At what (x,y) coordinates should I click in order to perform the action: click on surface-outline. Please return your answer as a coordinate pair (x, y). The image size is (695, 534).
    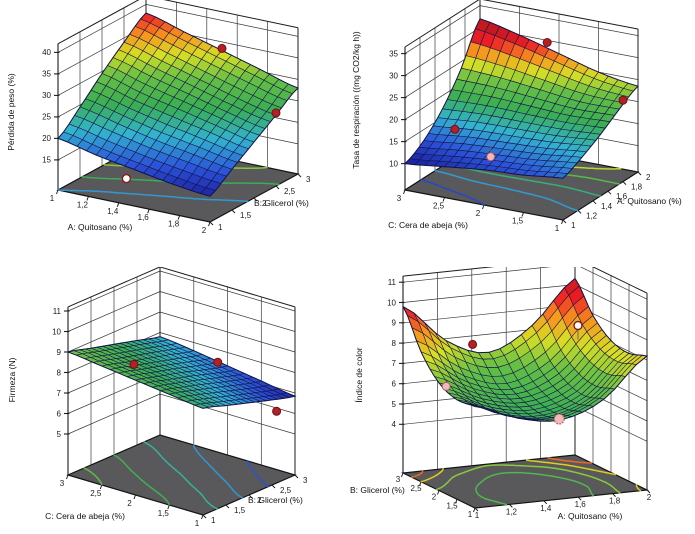
    Looking at the image, I should click on (525, 349).